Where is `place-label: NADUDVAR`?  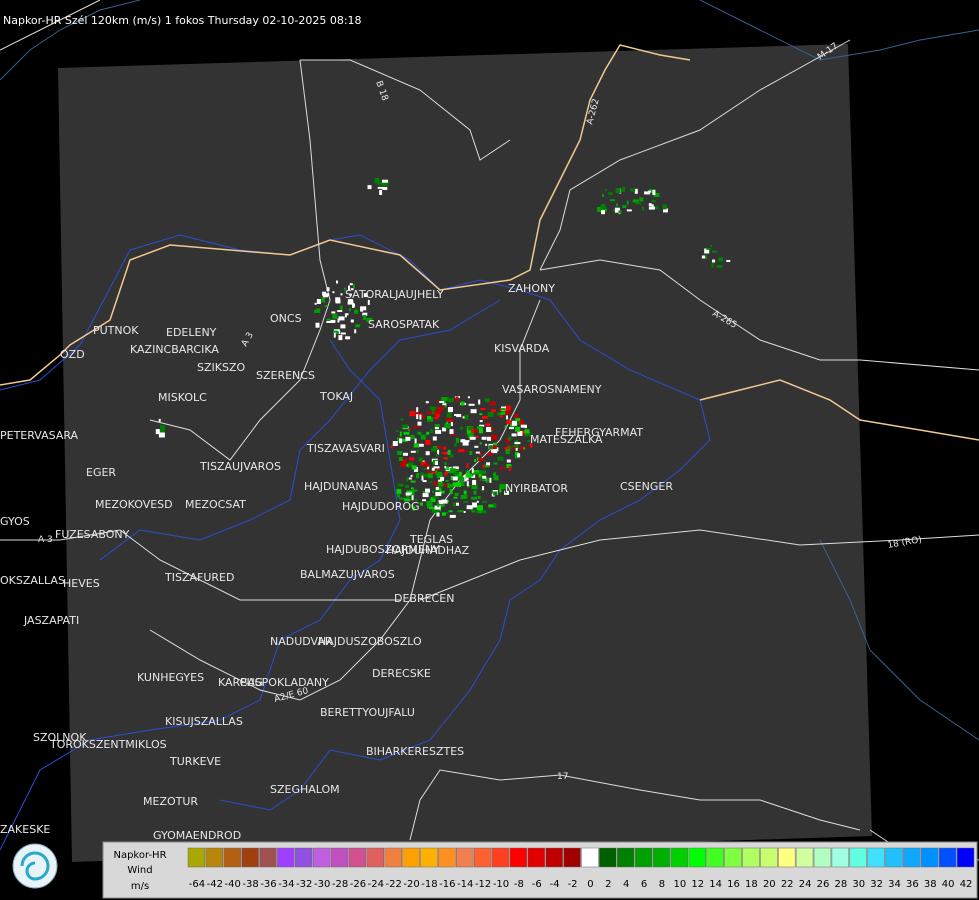
place-label: NADUDVAR is located at coordinates (301, 641).